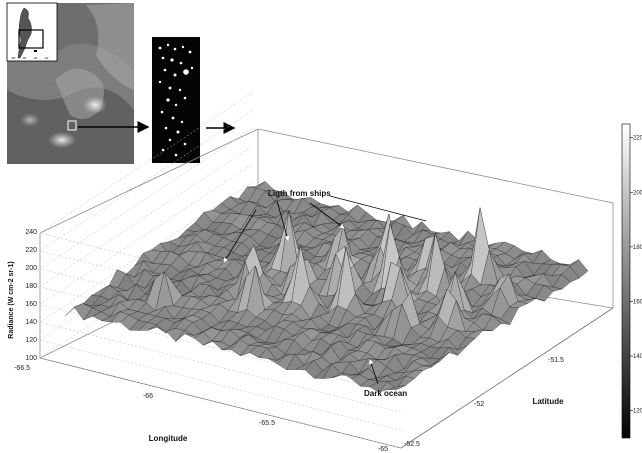 The height and width of the screenshot is (453, 642). I want to click on colorbar-tick-label: 220, so click(637, 139).